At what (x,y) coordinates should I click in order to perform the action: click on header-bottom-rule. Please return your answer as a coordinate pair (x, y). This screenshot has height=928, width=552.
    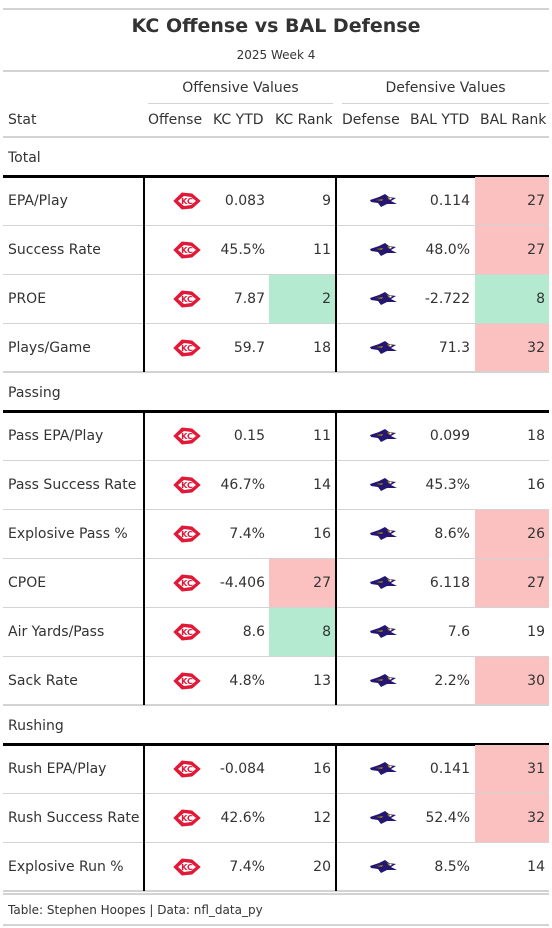
    Looking at the image, I should click on (276, 137).